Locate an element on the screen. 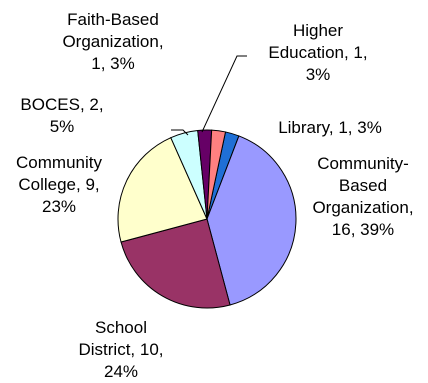 This screenshot has height=383, width=428. slice-label-line: 3% is located at coordinates (318, 74).